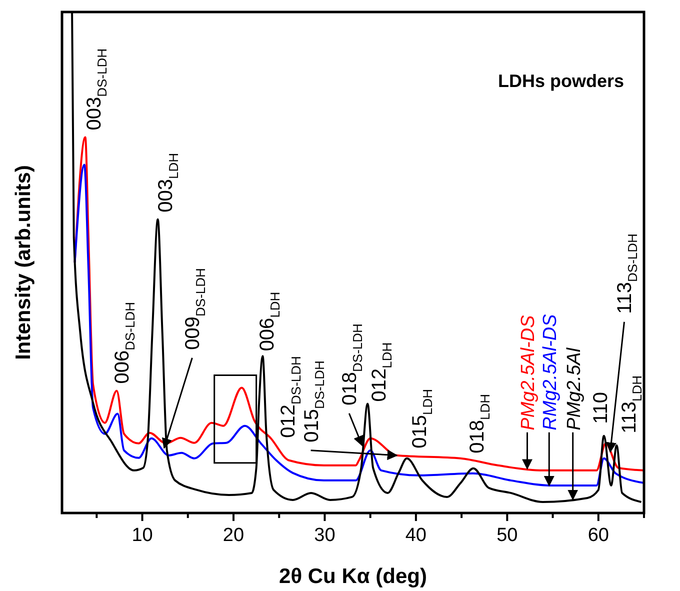 The image size is (680, 591). Describe the element at coordinates (598, 535) in the screenshot. I see `x-tick-label: 60` at that location.